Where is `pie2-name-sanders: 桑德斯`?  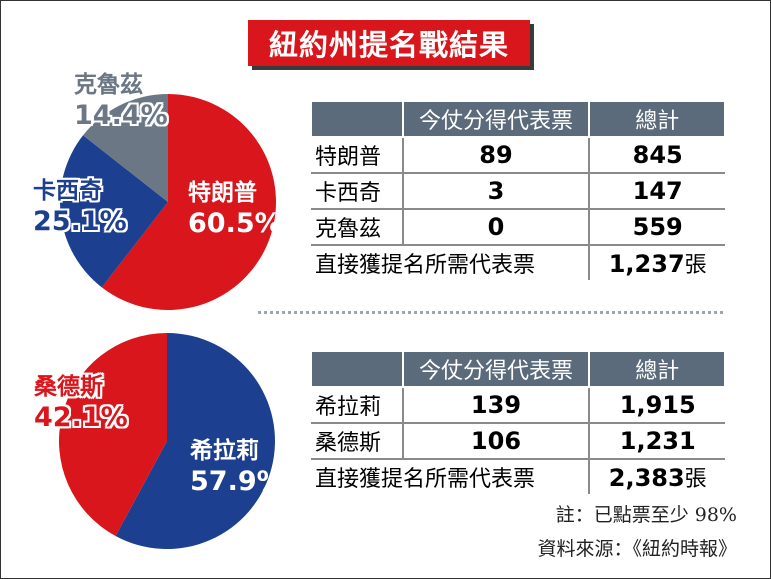
pie2-name-sanders: 桑德斯 is located at coordinates (68, 387).